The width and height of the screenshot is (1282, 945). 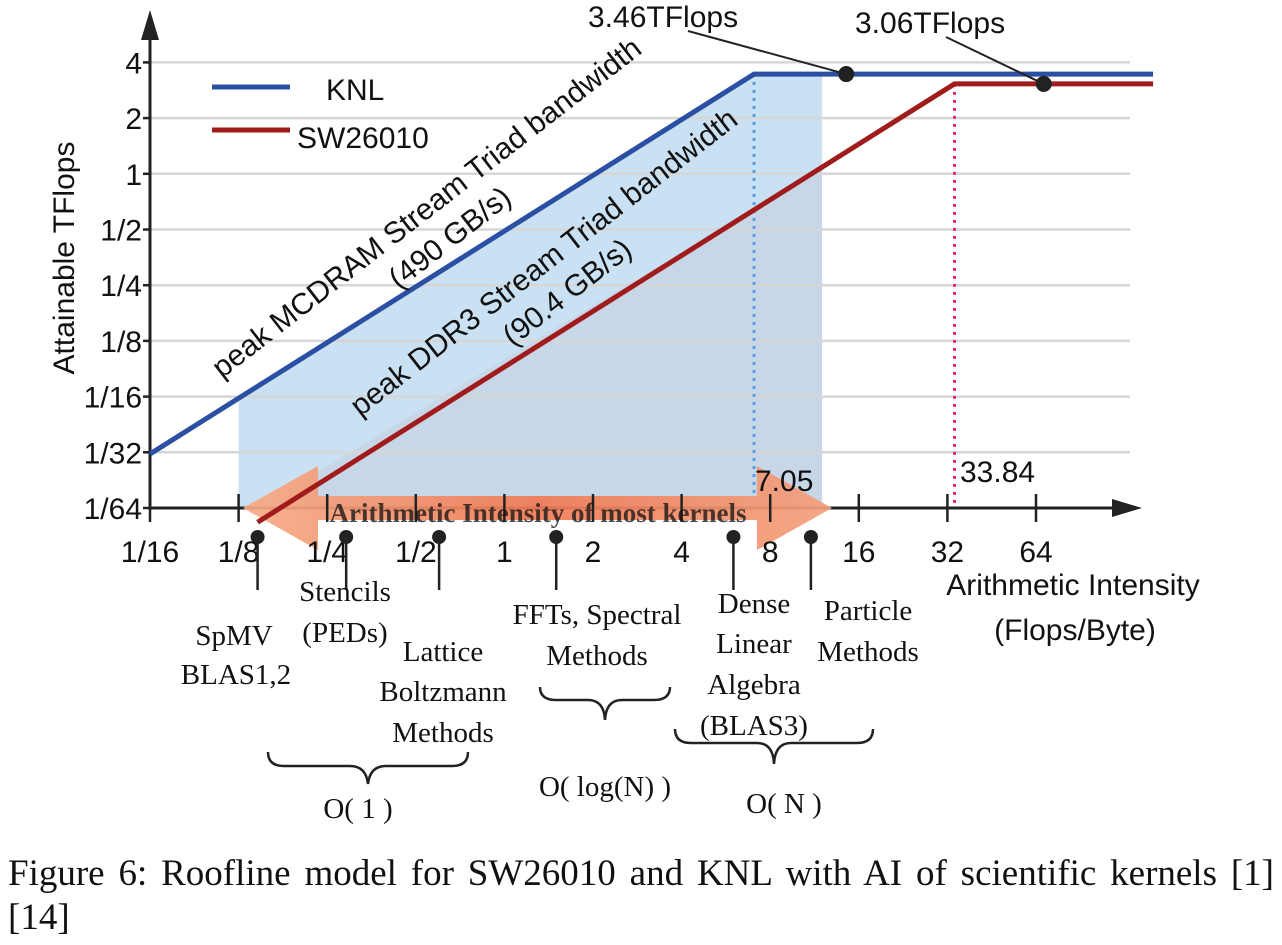 What do you see at coordinates (320, 114) in the screenshot?
I see `legend: KNL SW26010` at bounding box center [320, 114].